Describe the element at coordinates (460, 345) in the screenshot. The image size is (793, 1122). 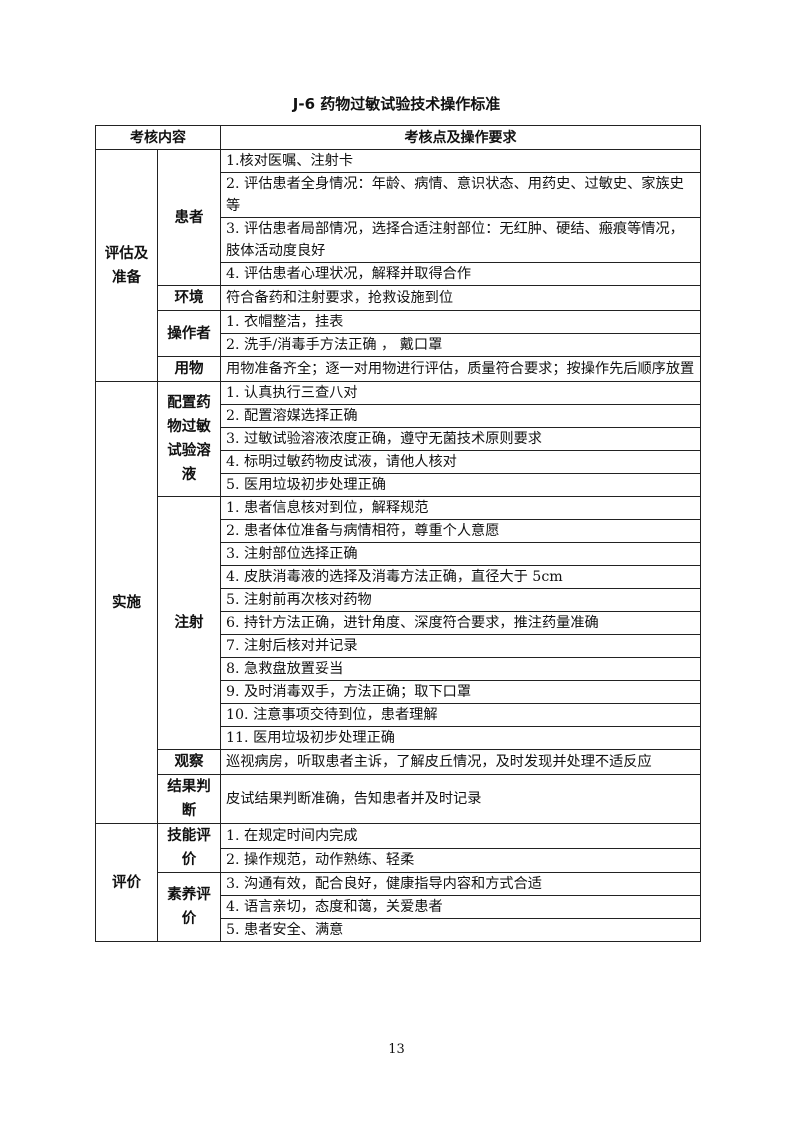
I see `requirement-item: 2. 洗手/消毒手方法正确 ， 戴口罩` at that location.